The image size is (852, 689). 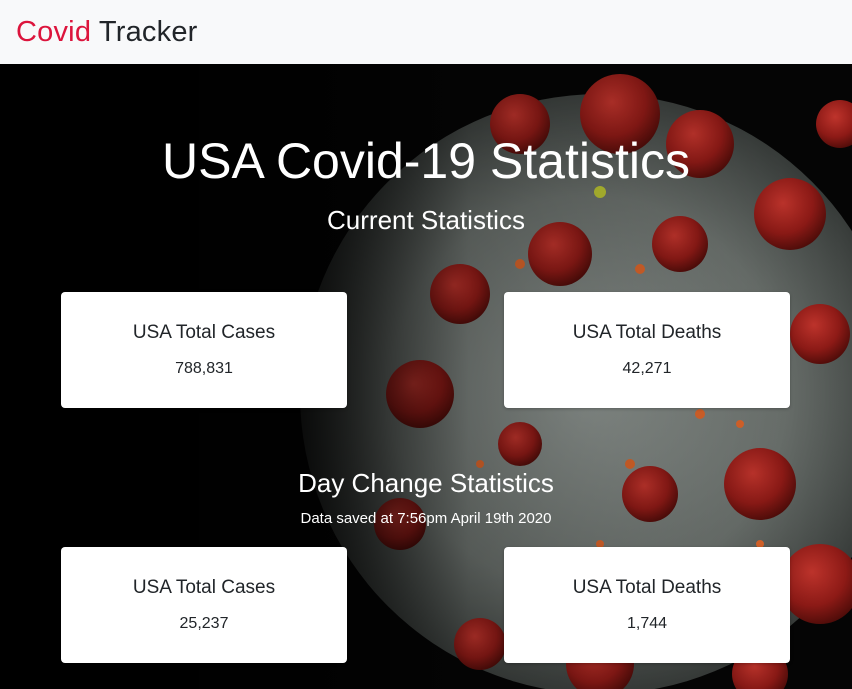 I want to click on current-statistics-heading: Current Statistics, so click(x=426, y=220).